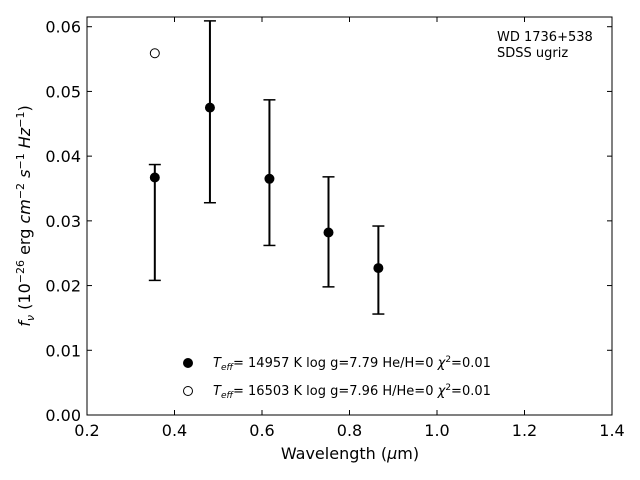  What do you see at coordinates (532, 53) in the screenshot?
I see `annotation-line-2: SDSS ugriz` at bounding box center [532, 53].